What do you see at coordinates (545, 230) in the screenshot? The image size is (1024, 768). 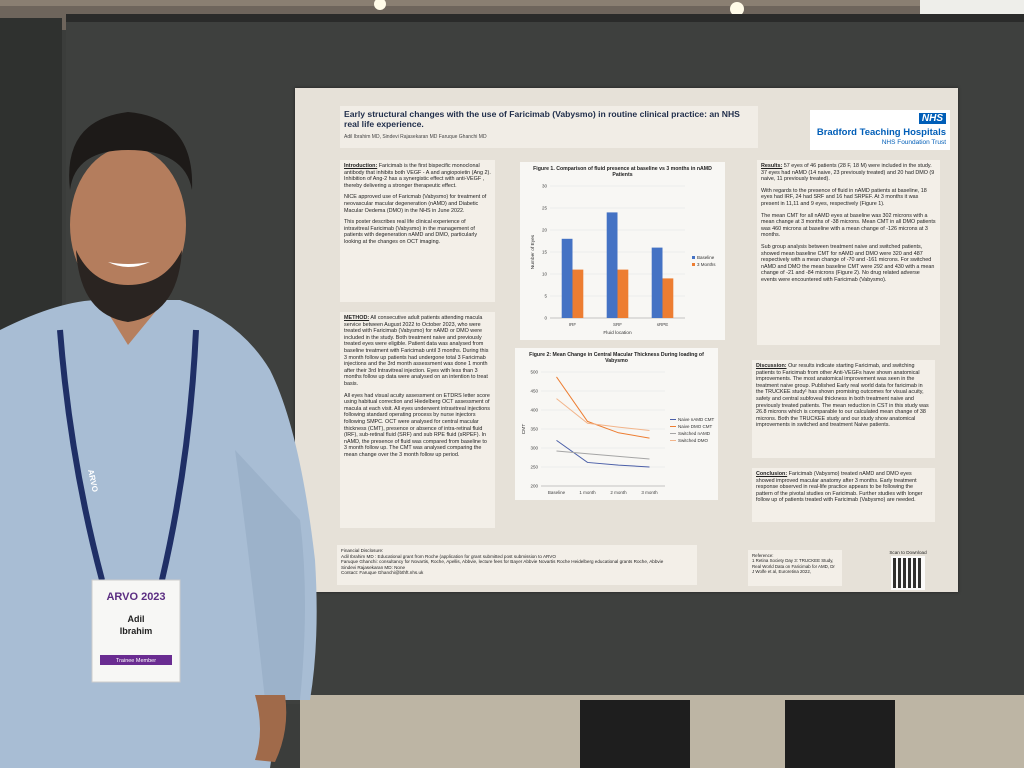 I see `y-tick-label: 20` at bounding box center [545, 230].